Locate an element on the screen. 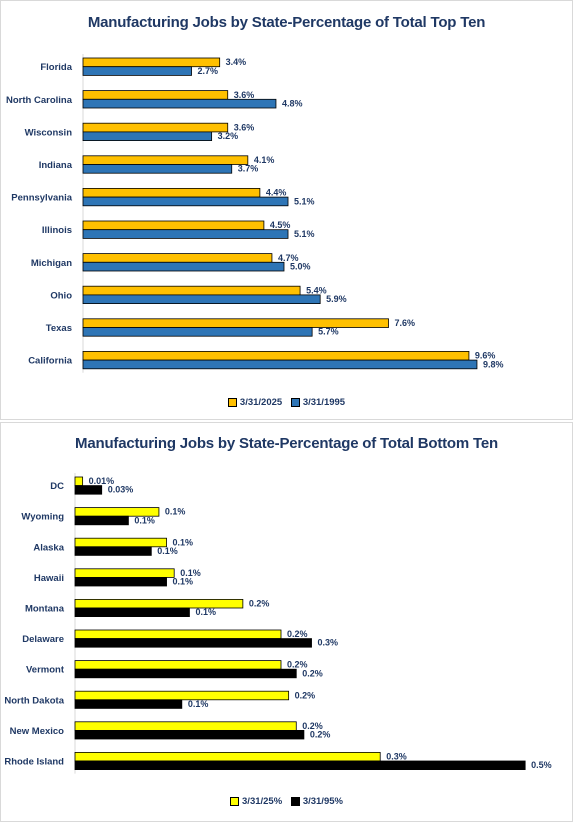 The image size is (575, 824). category-label: Hawaii is located at coordinates (49, 578).